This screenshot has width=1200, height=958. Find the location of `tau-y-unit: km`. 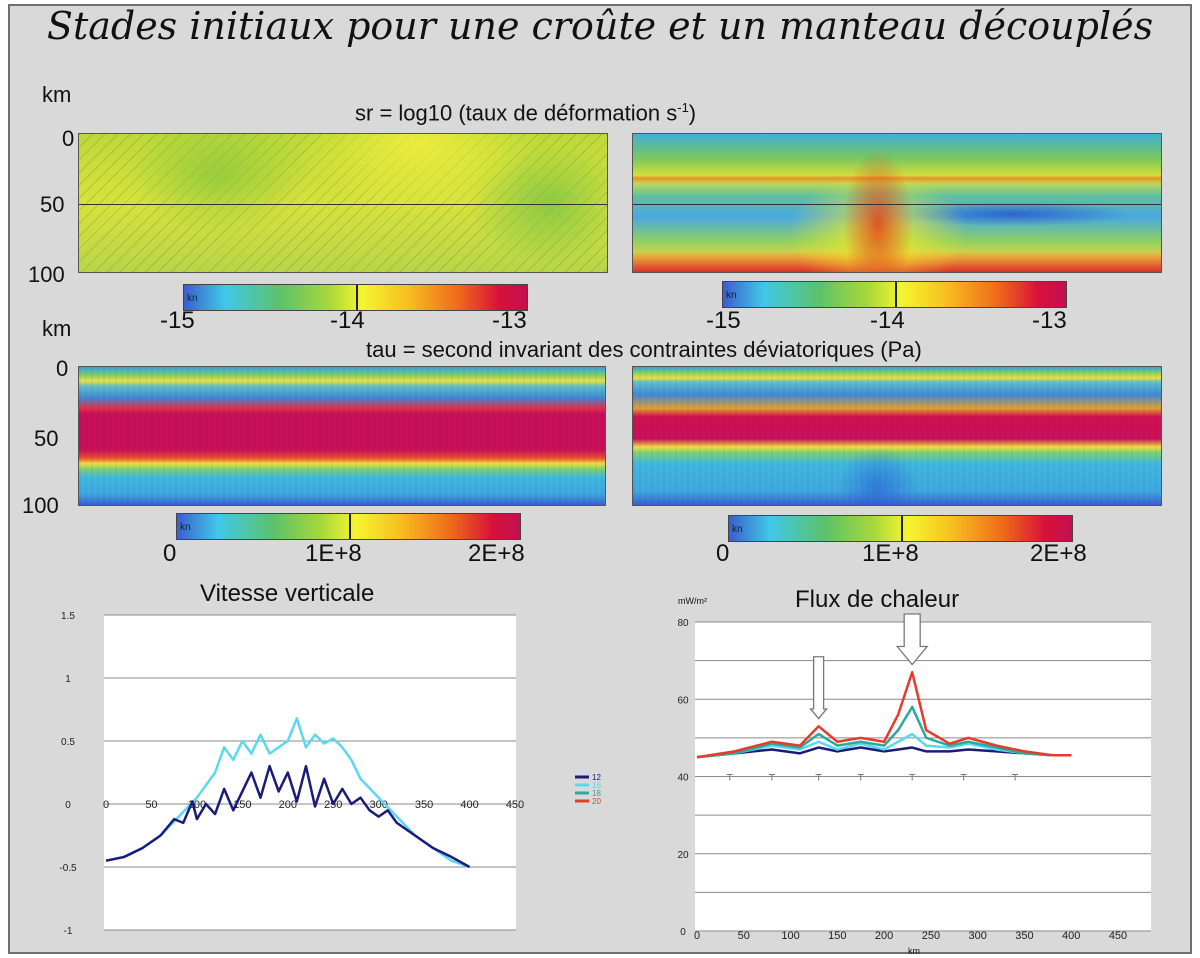

tau-y-unit: km is located at coordinates (57, 328).